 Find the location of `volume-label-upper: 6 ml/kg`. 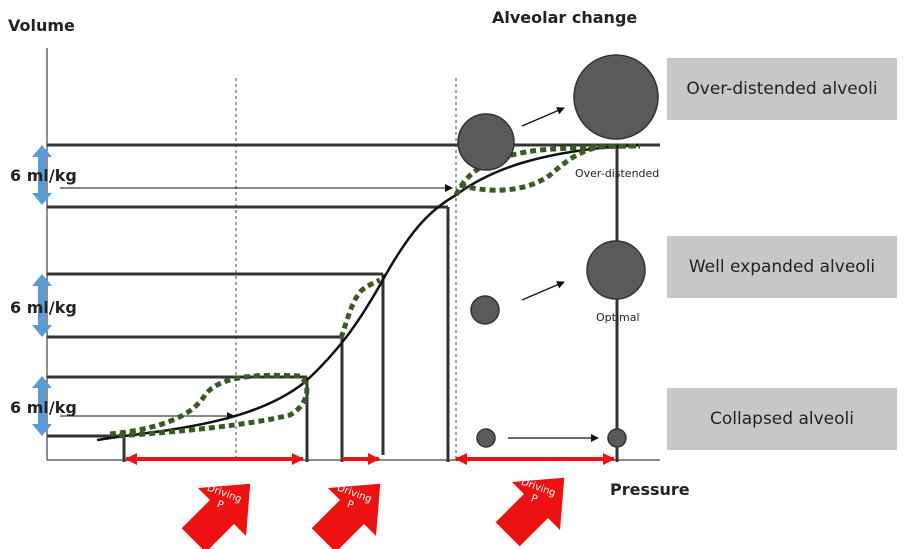

volume-label-upper: 6 ml/kg is located at coordinates (43, 175).